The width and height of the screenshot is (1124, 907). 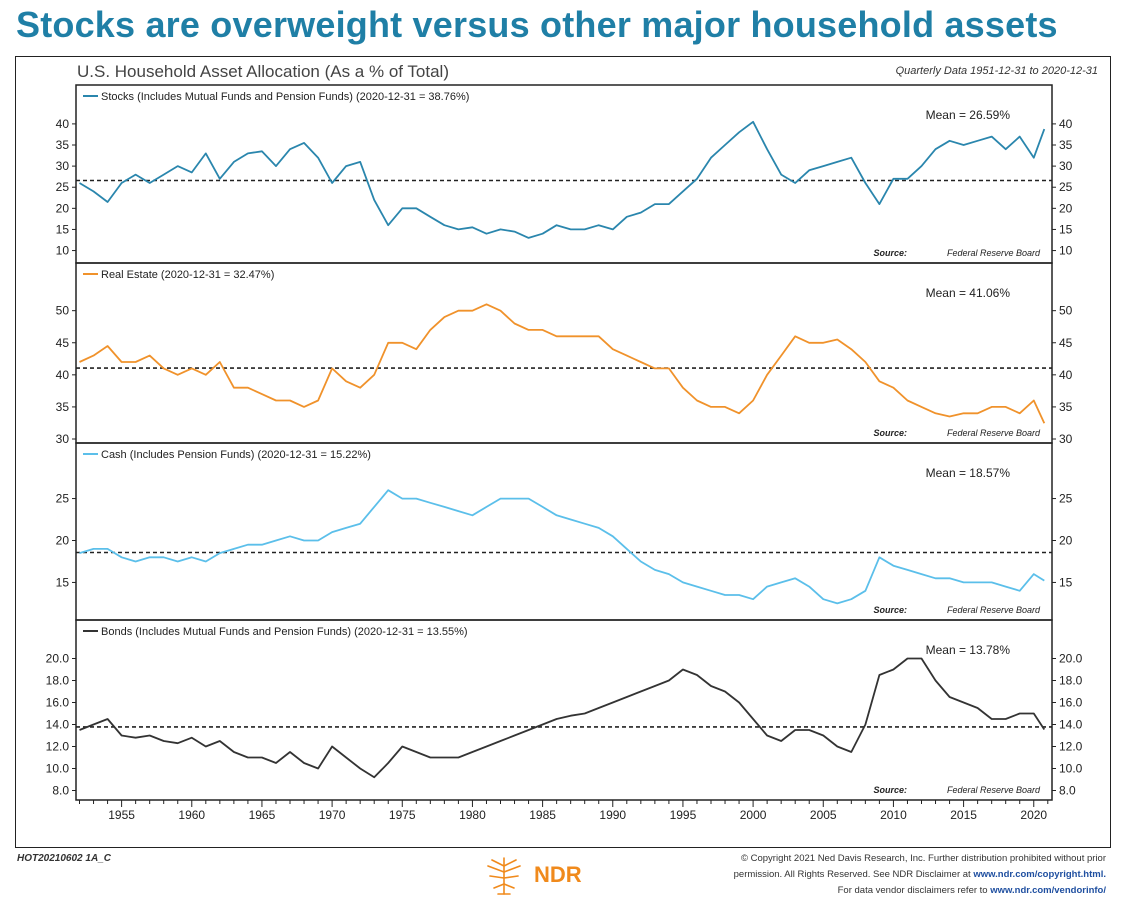 I want to click on x-tick-label: 1975, so click(x=402, y=815).